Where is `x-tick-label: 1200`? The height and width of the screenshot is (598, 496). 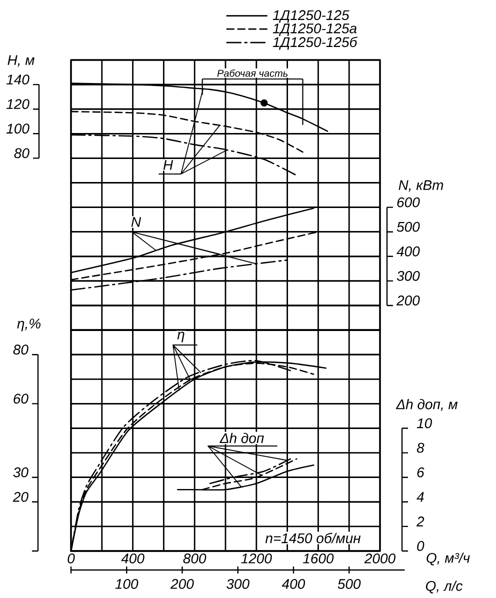
x-tick-label: 1200 is located at coordinates (256, 559).